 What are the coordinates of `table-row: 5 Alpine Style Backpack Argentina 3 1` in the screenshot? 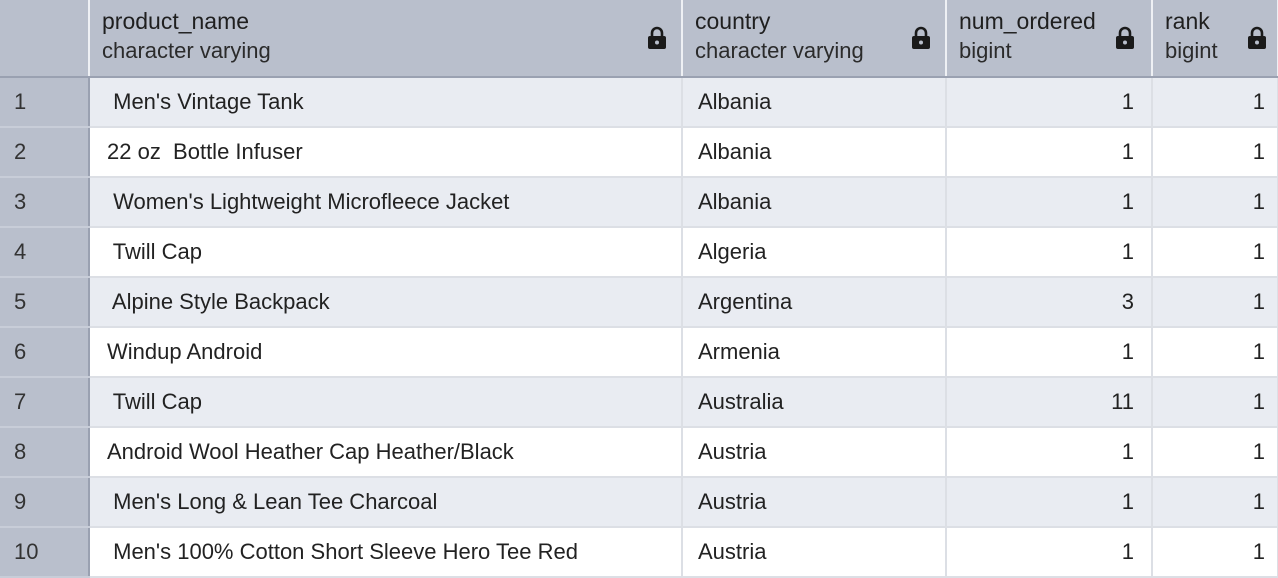 It's located at (639, 302).